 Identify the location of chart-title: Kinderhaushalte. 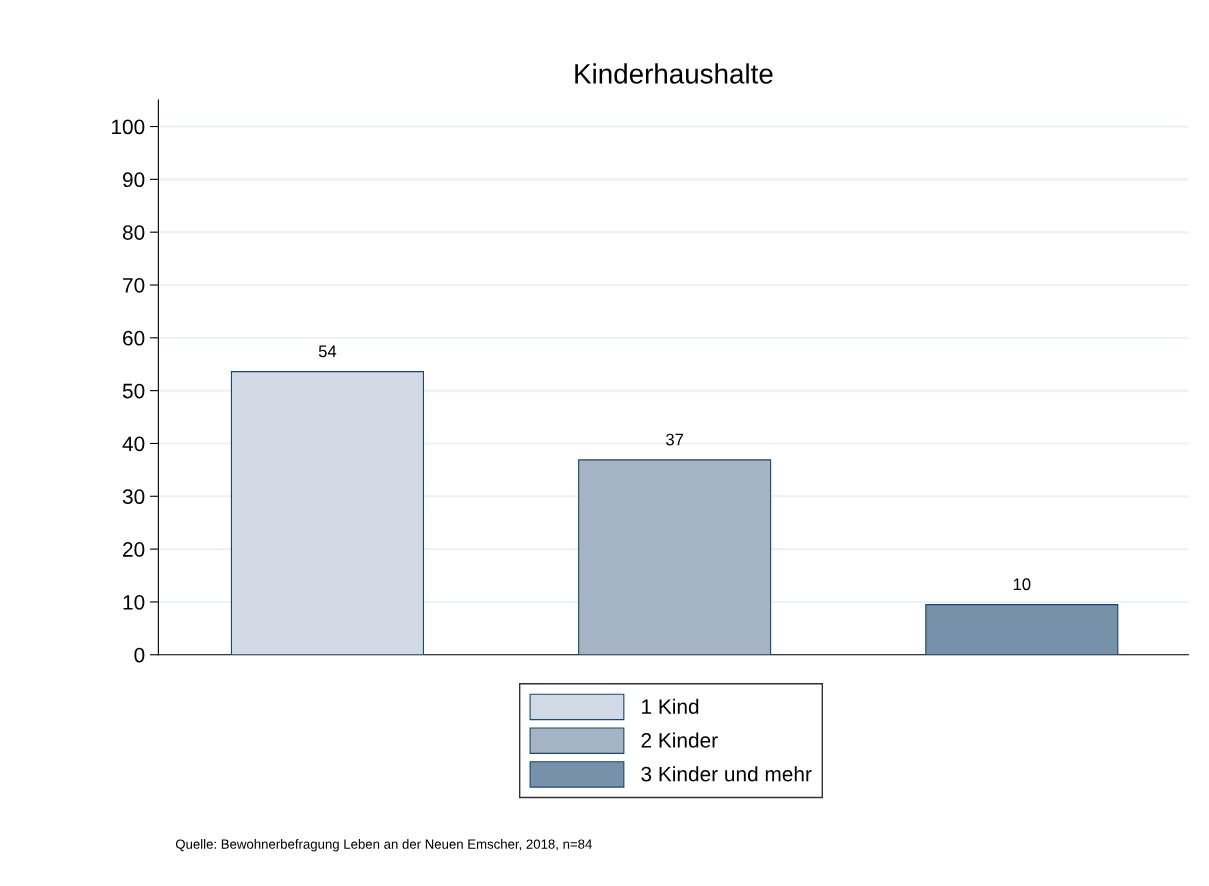
(674, 73).